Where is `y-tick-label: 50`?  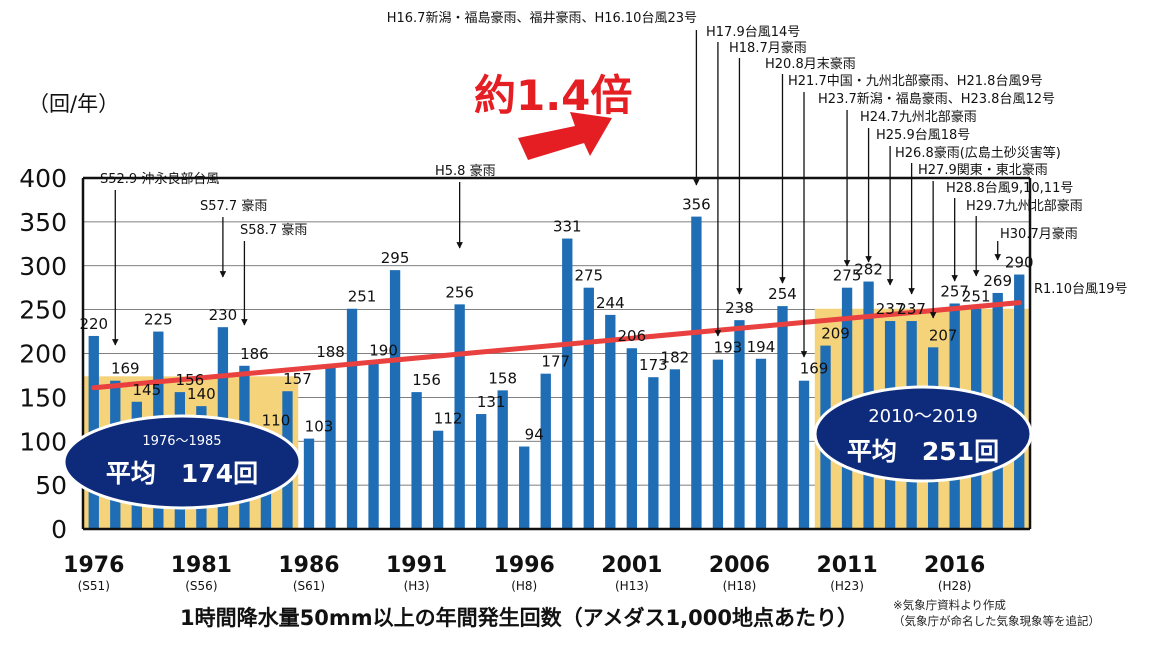 y-tick-label: 50 is located at coordinates (51, 485).